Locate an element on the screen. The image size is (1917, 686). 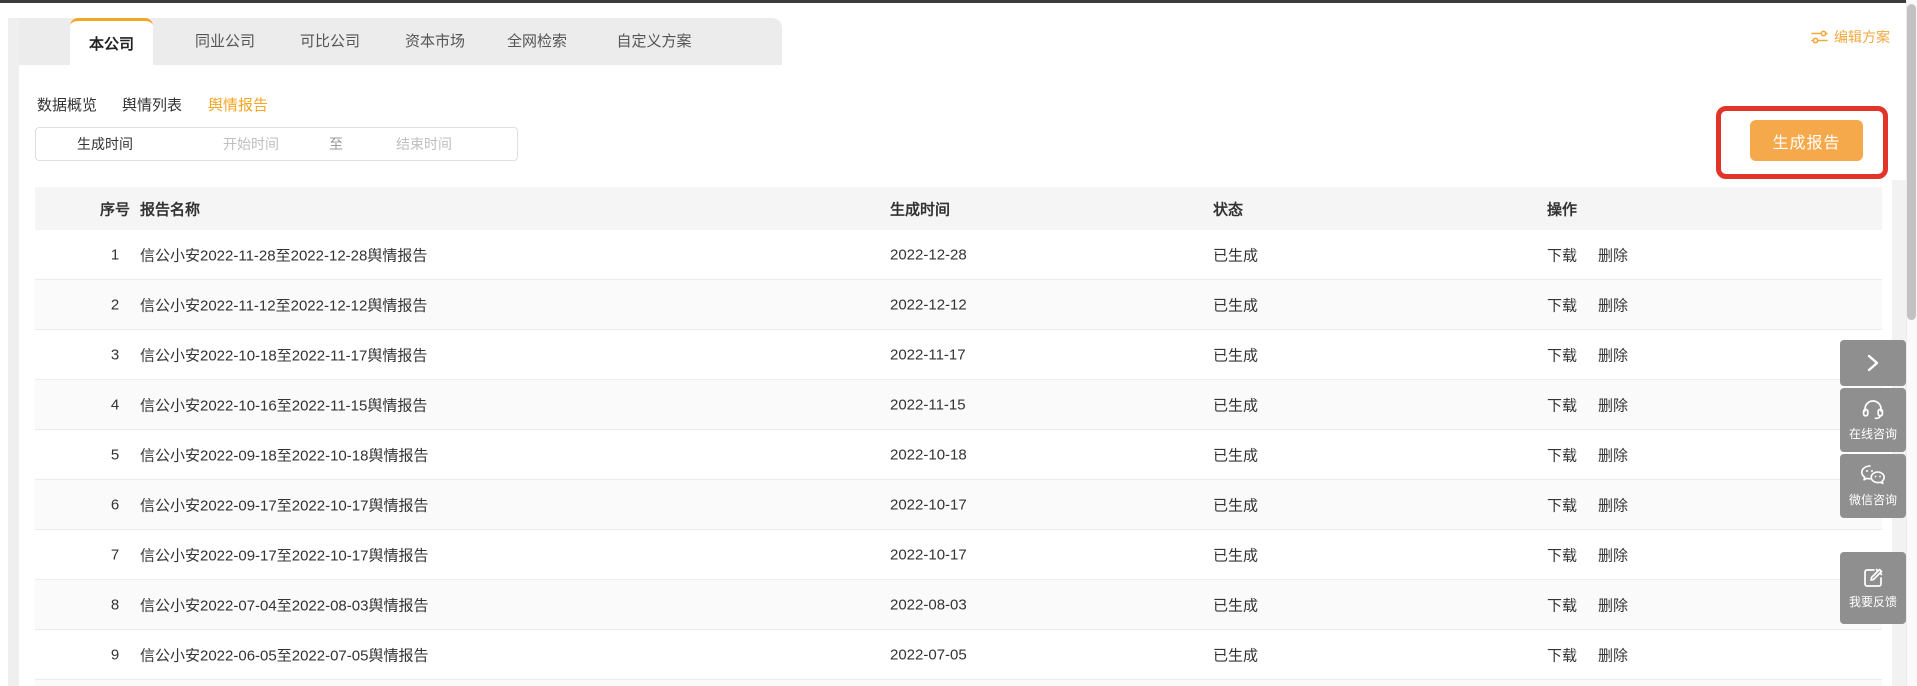
row-index: 6 is located at coordinates (115, 504).